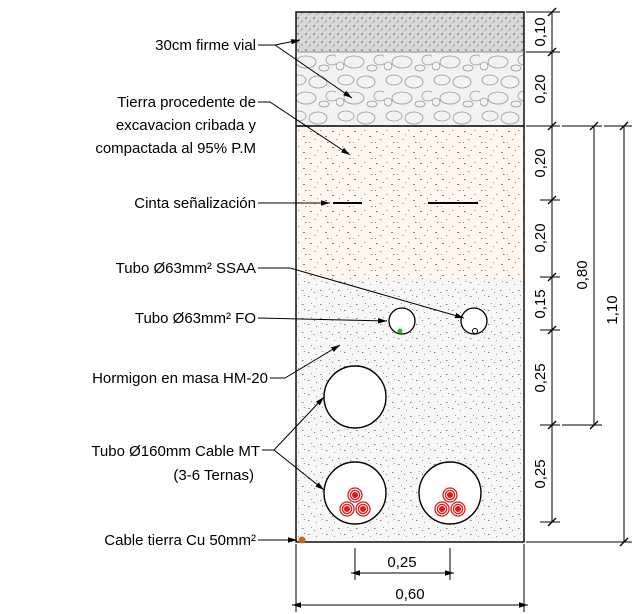 Image resolution: width=635 pixels, height=614 pixels. I want to click on dim-label-0-20-upper: 0,20, so click(540, 162).